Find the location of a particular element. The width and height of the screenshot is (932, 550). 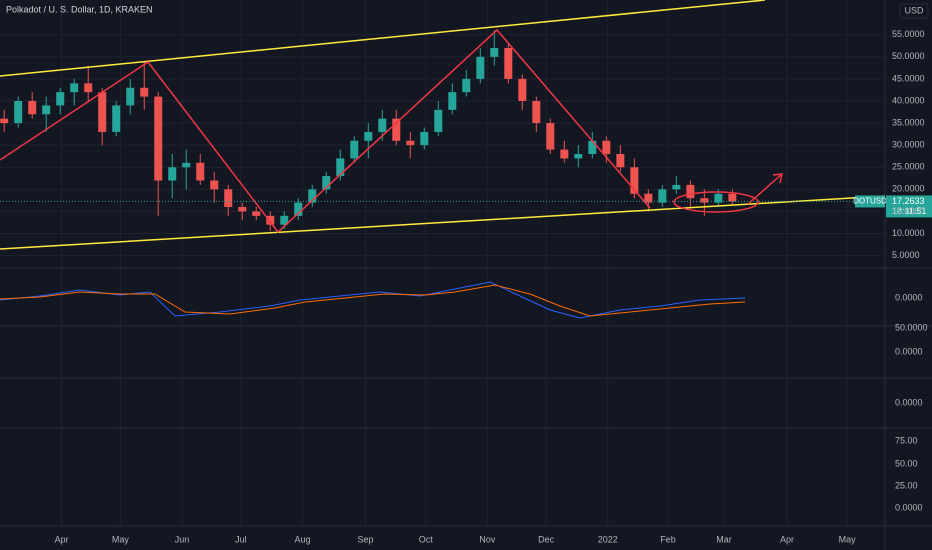

pane-tick-label: 50.0000 is located at coordinates (911, 327).